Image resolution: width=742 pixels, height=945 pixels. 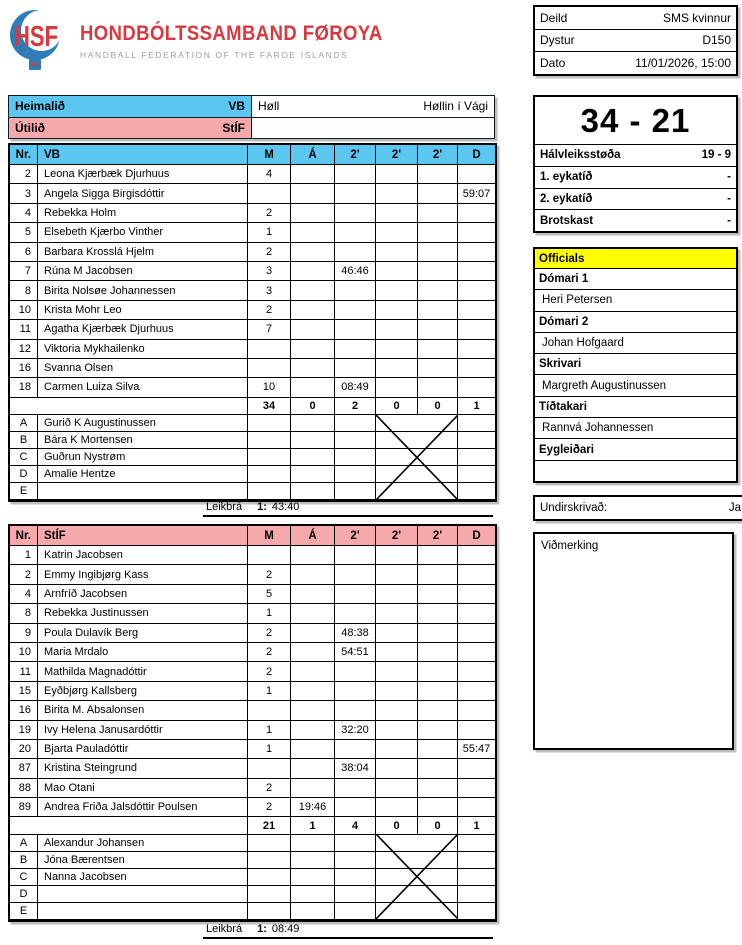 I want to click on totals-spacer, so click(x=129, y=406).